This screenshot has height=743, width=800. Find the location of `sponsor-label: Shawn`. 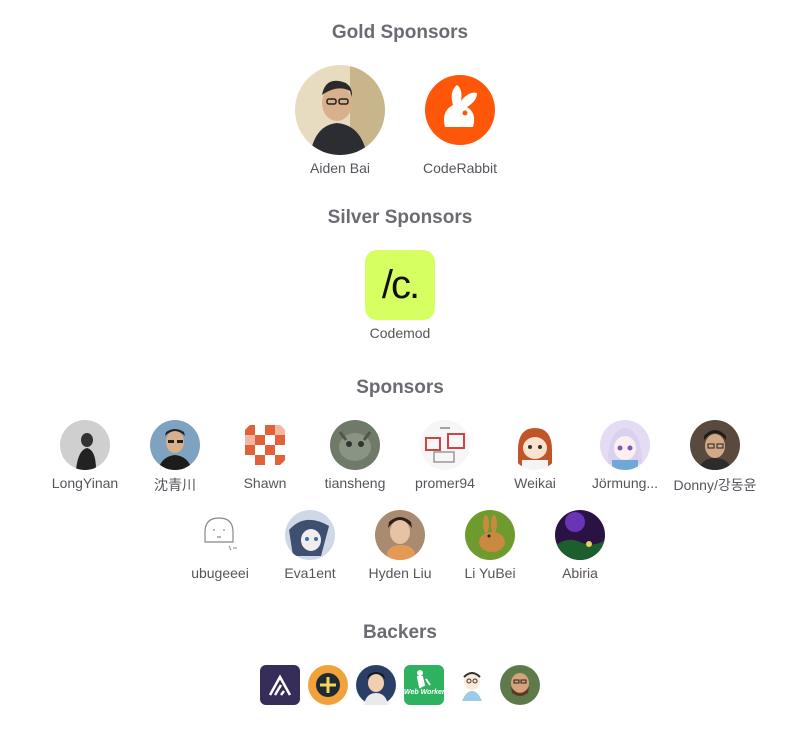

sponsor-label: Shawn is located at coordinates (265, 483).